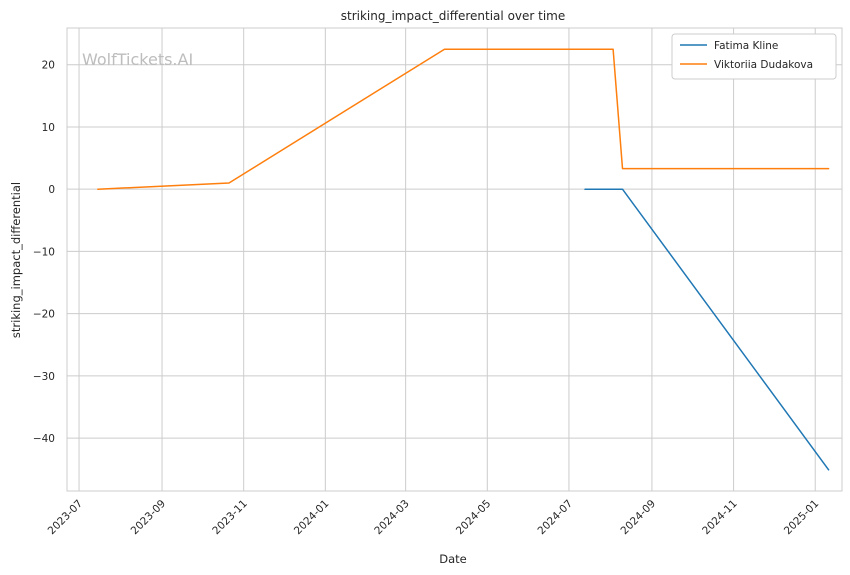 Image resolution: width=850 pixels, height=575 pixels. I want to click on x-tick-label: 2023-11, so click(230, 518).